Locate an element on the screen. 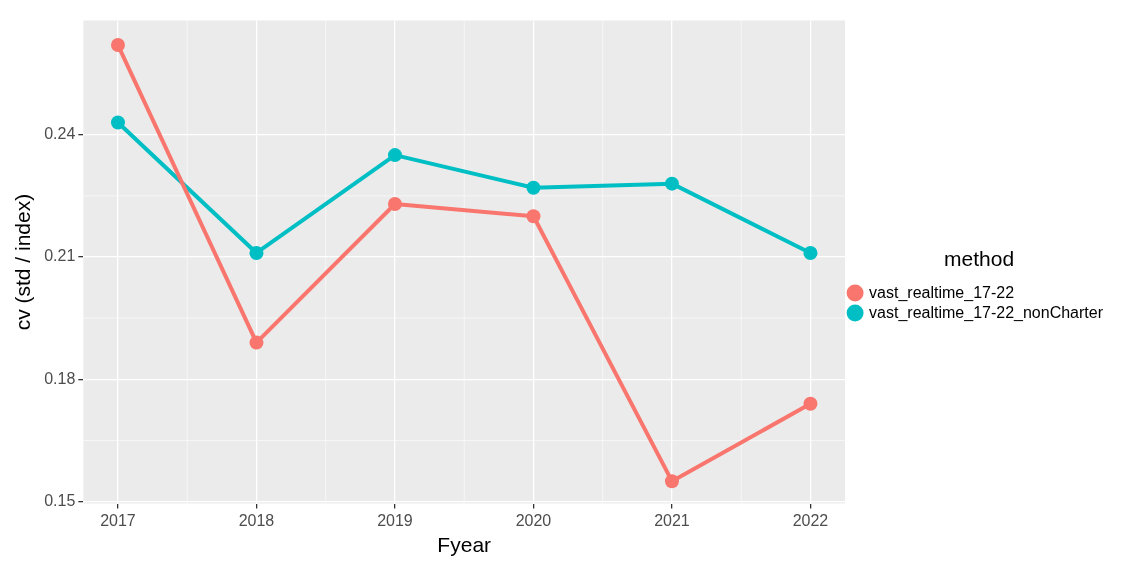 The image size is (1131, 567). x-tick-label: 2018 is located at coordinates (256, 520).